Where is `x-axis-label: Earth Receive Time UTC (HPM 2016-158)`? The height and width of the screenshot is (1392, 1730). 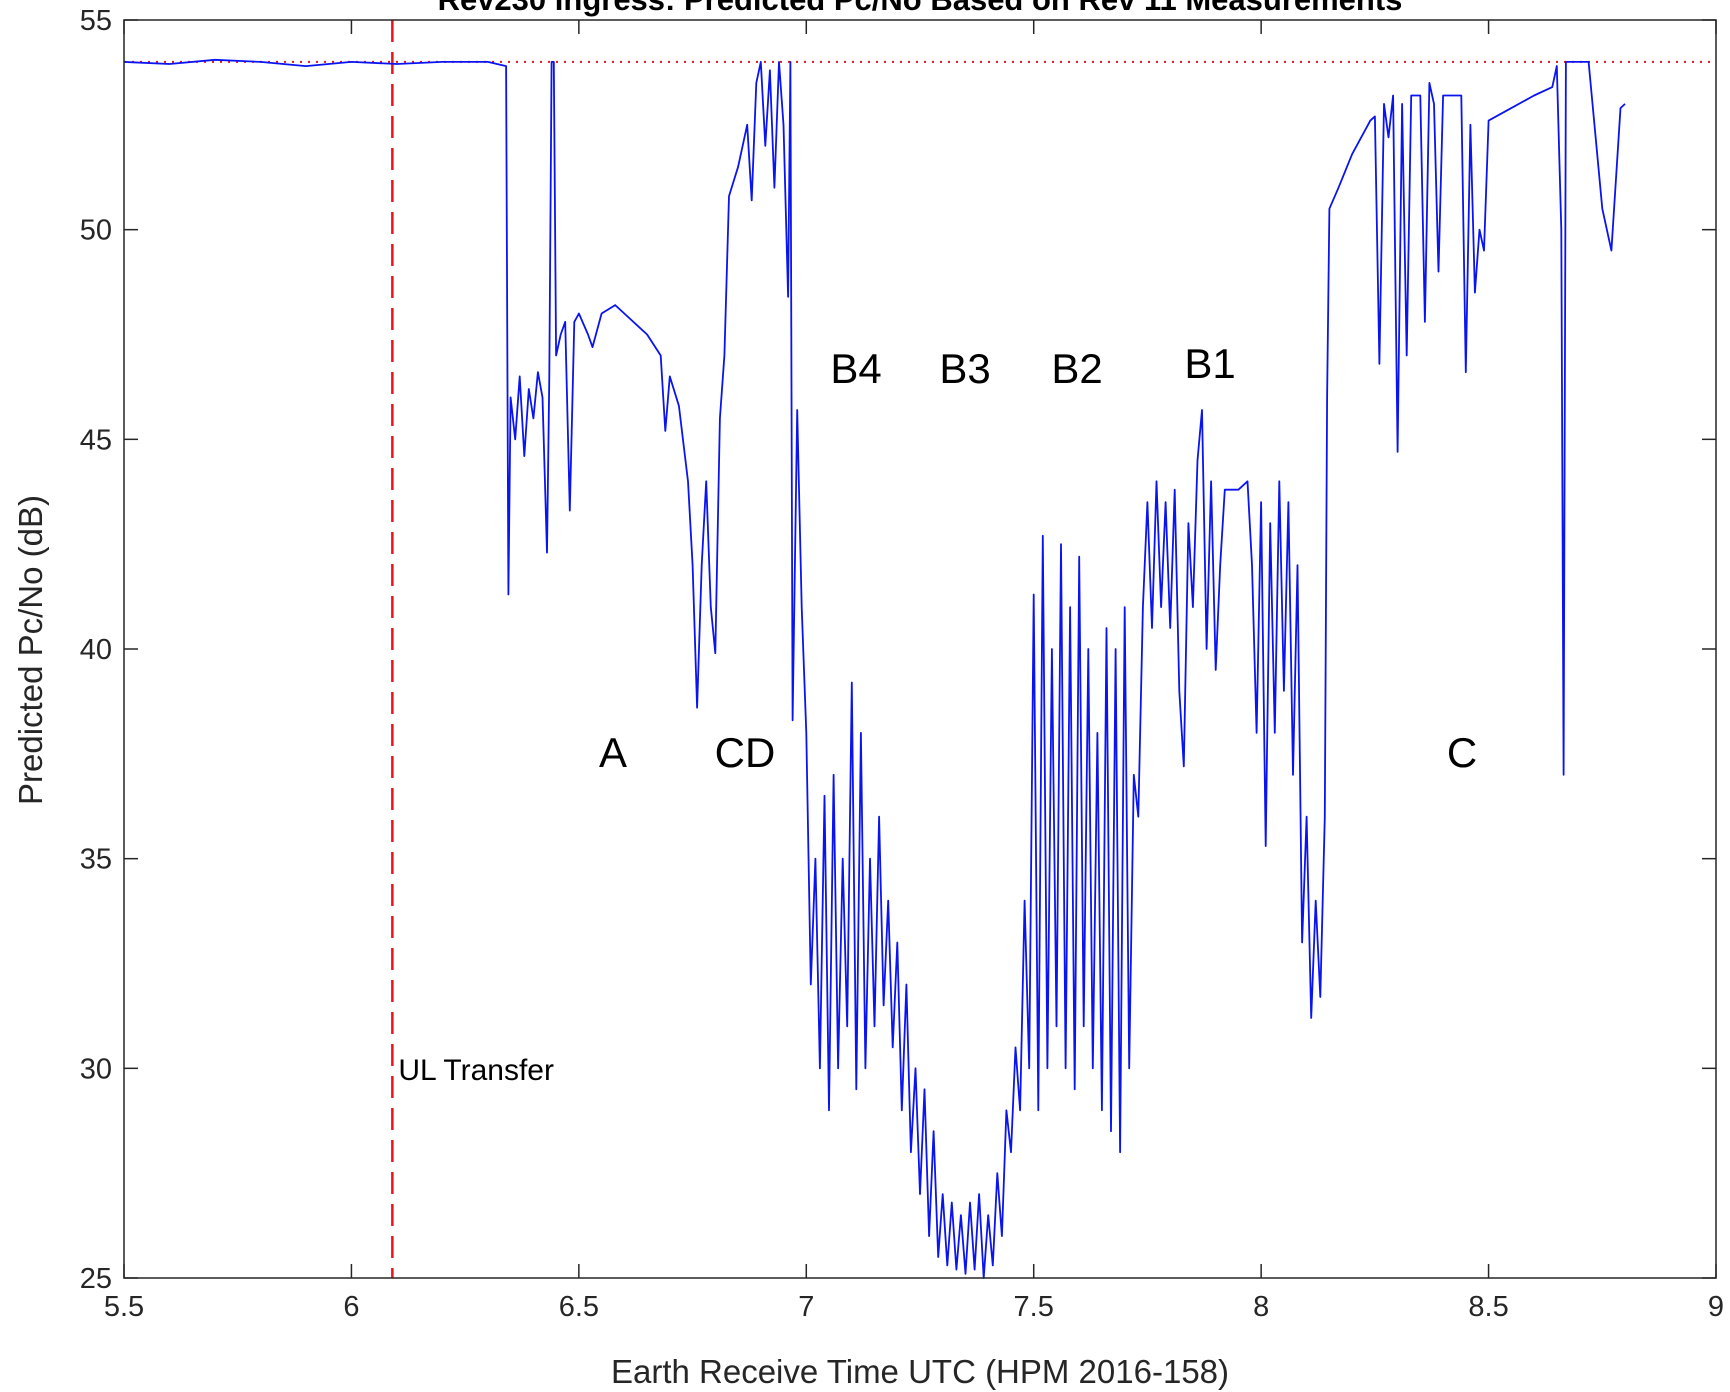
x-axis-label: Earth Receive Time UTC (HPM 2016-158) is located at coordinates (920, 1371).